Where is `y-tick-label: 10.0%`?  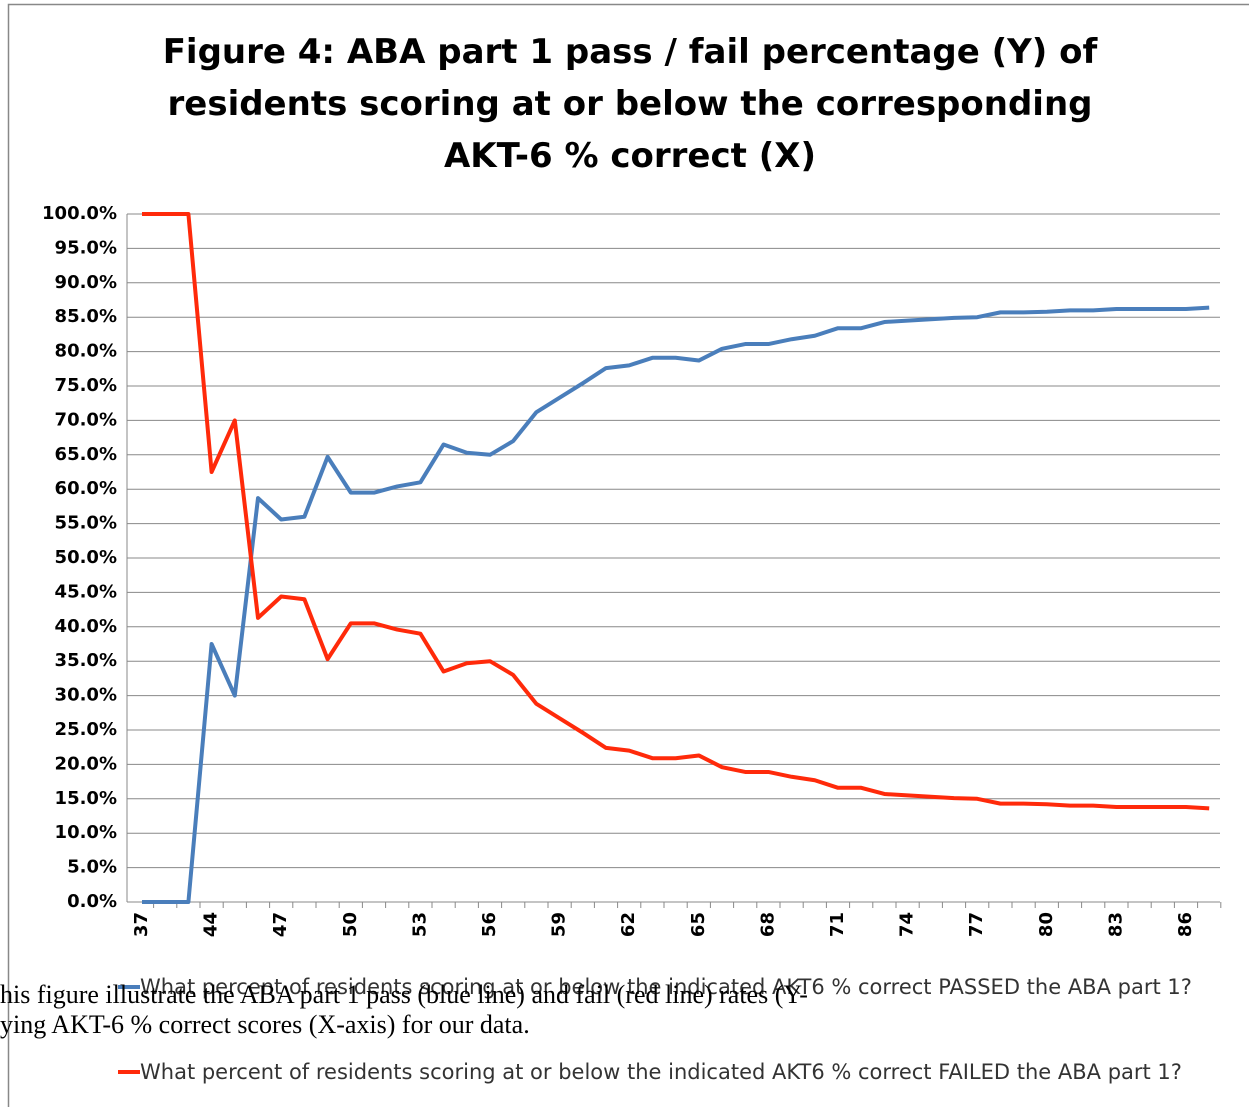
y-tick-label: 10.0% is located at coordinates (86, 832).